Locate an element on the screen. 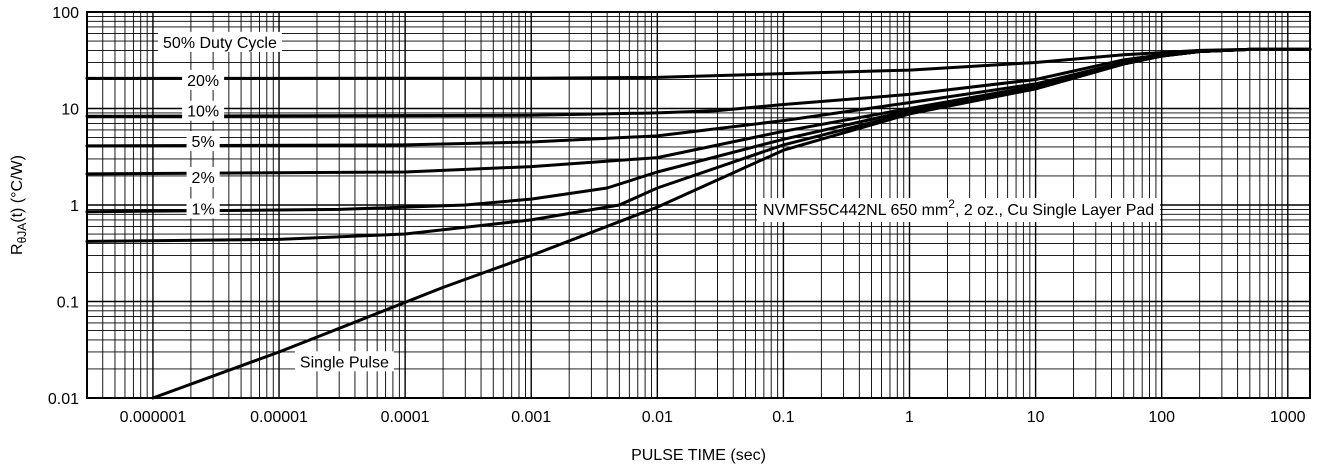  curve-label-20: 20% is located at coordinates (203, 79).